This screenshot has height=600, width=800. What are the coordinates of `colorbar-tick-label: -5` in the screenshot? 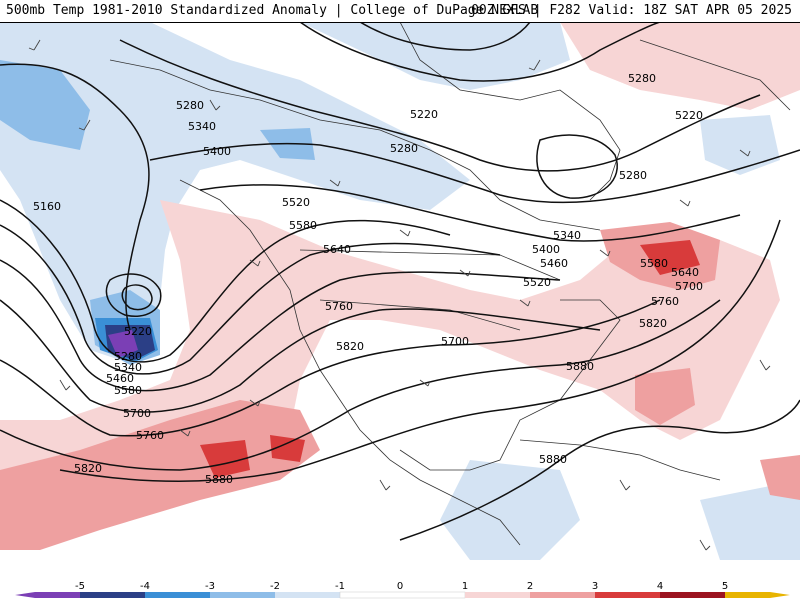 It's located at (80, 586).